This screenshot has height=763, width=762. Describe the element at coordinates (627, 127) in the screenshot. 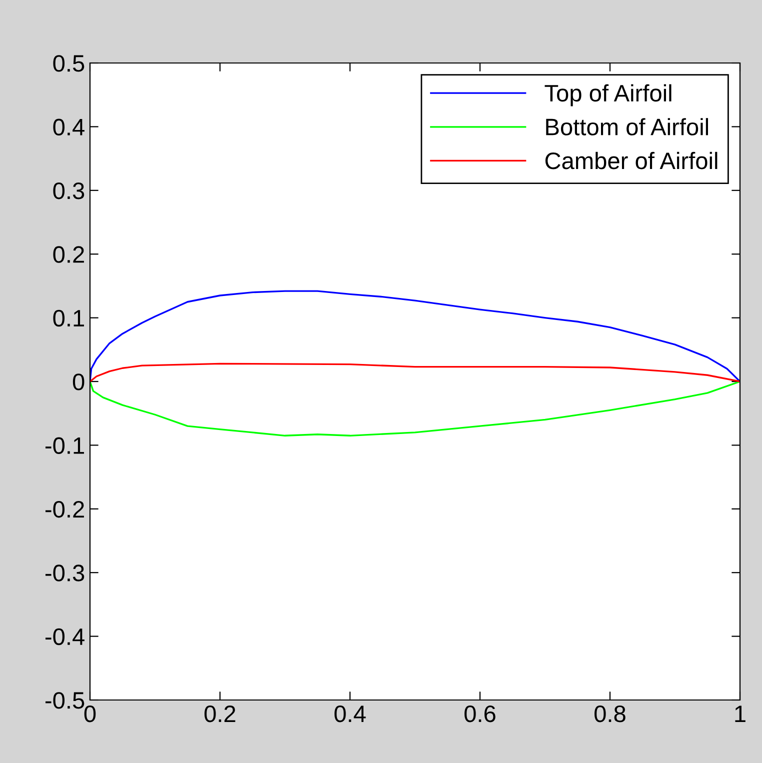

I see `legend-label: Bottom of Airfoil` at that location.